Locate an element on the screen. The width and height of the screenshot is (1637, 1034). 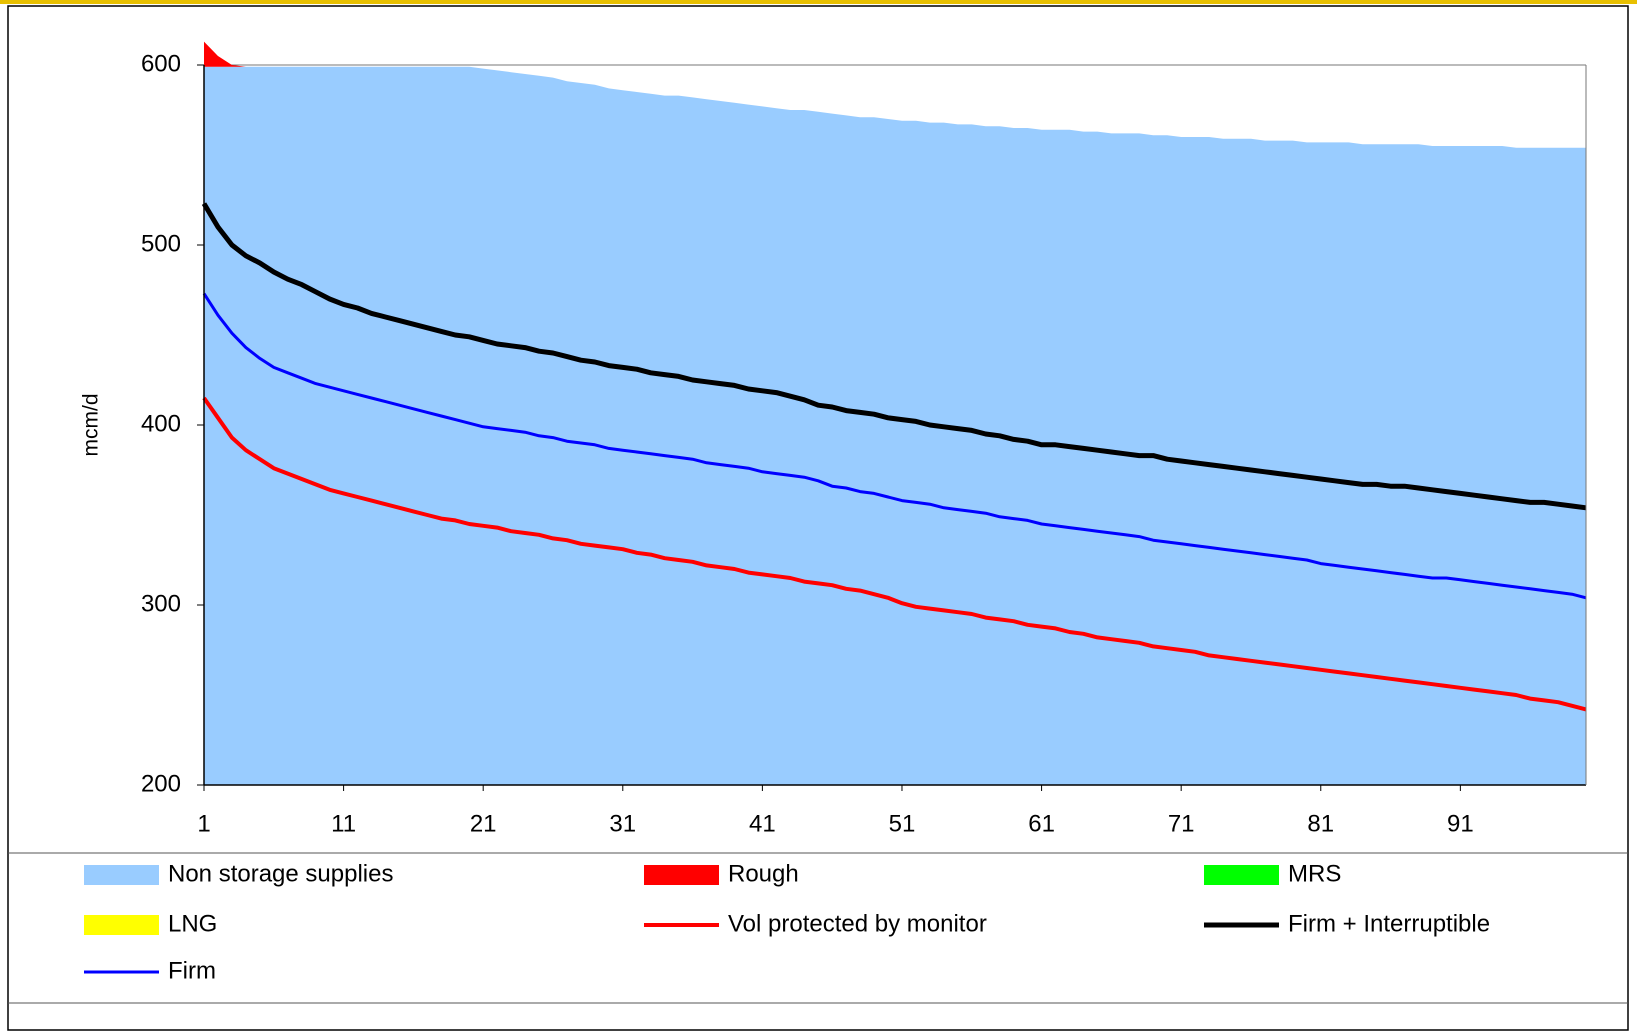
legend-label: Rough is located at coordinates (763, 873).